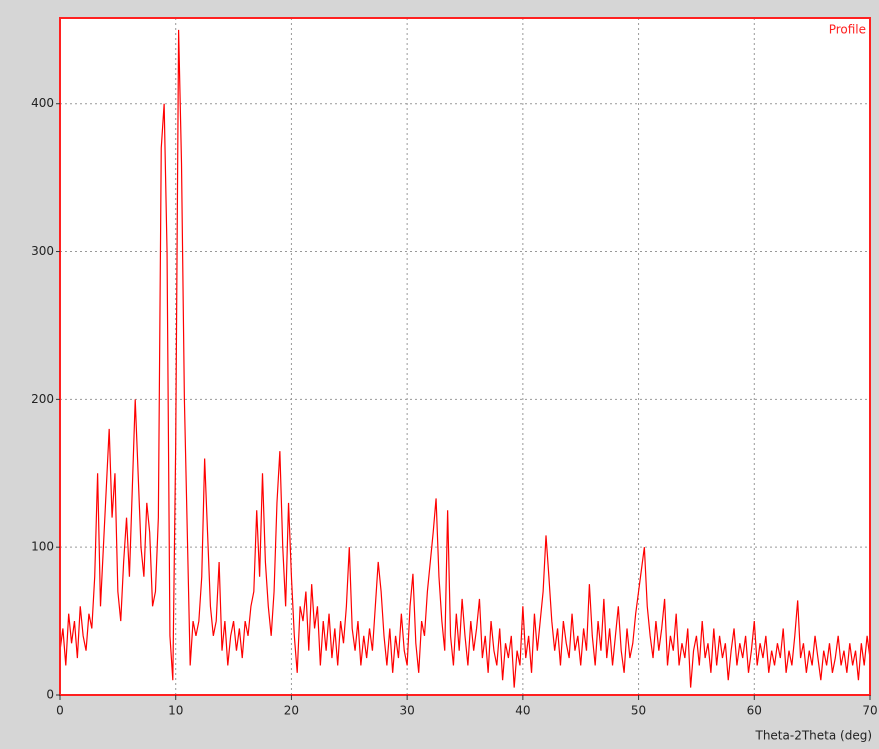  I want to click on x-tick-label: 60, so click(754, 711).